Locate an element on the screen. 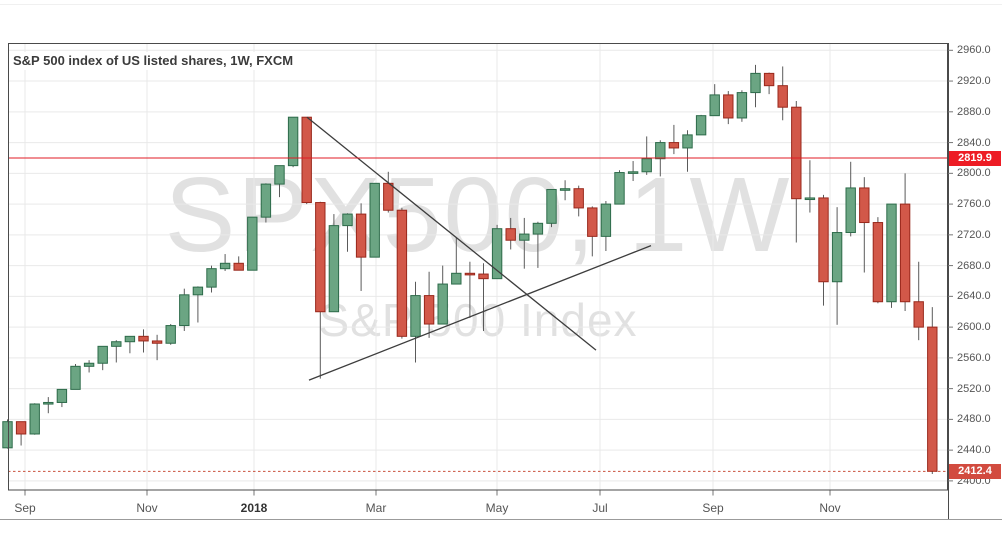 This screenshot has height=557, width=1002. price-tick-label: 2480.0 is located at coordinates (974, 419).